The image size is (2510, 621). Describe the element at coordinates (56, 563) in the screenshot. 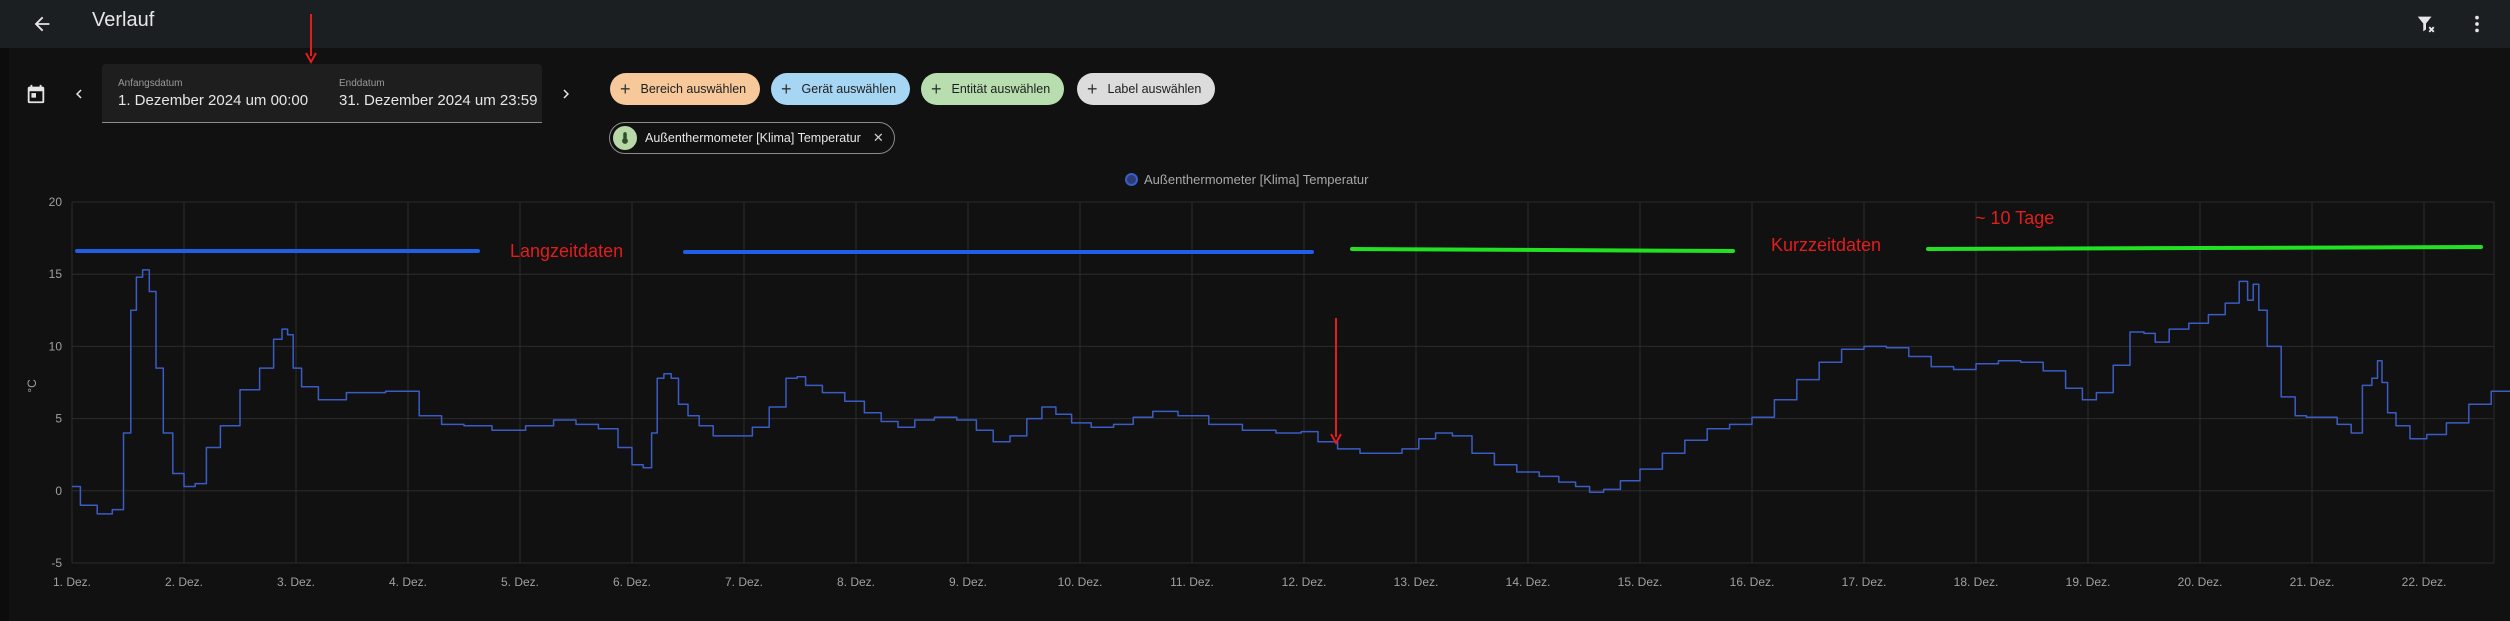

I see `y-tick-label: -5` at that location.